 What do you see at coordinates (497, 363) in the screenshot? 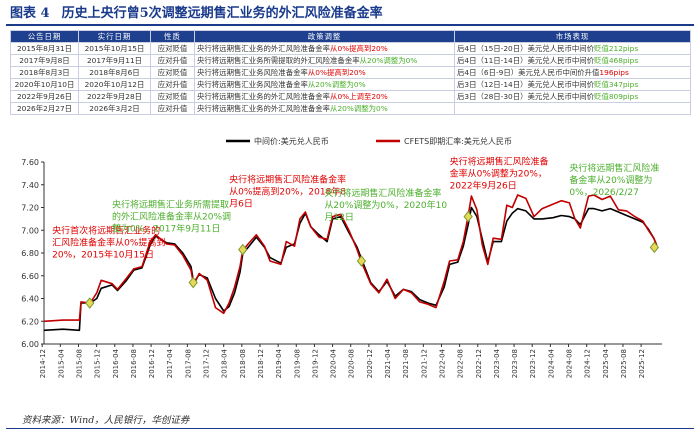
I see `x-tick-label: 2023-04` at bounding box center [497, 363].